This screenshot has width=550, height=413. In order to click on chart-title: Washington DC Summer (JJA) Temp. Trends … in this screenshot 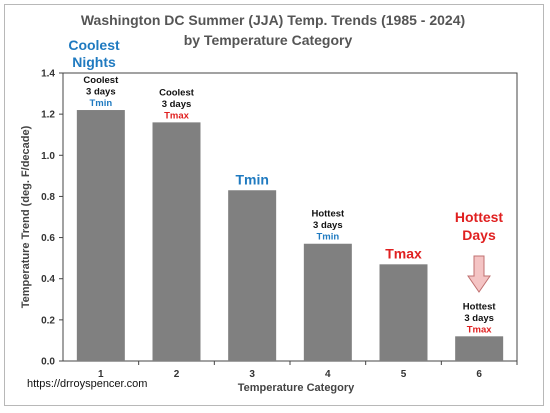, I will do `click(273, 20)`.